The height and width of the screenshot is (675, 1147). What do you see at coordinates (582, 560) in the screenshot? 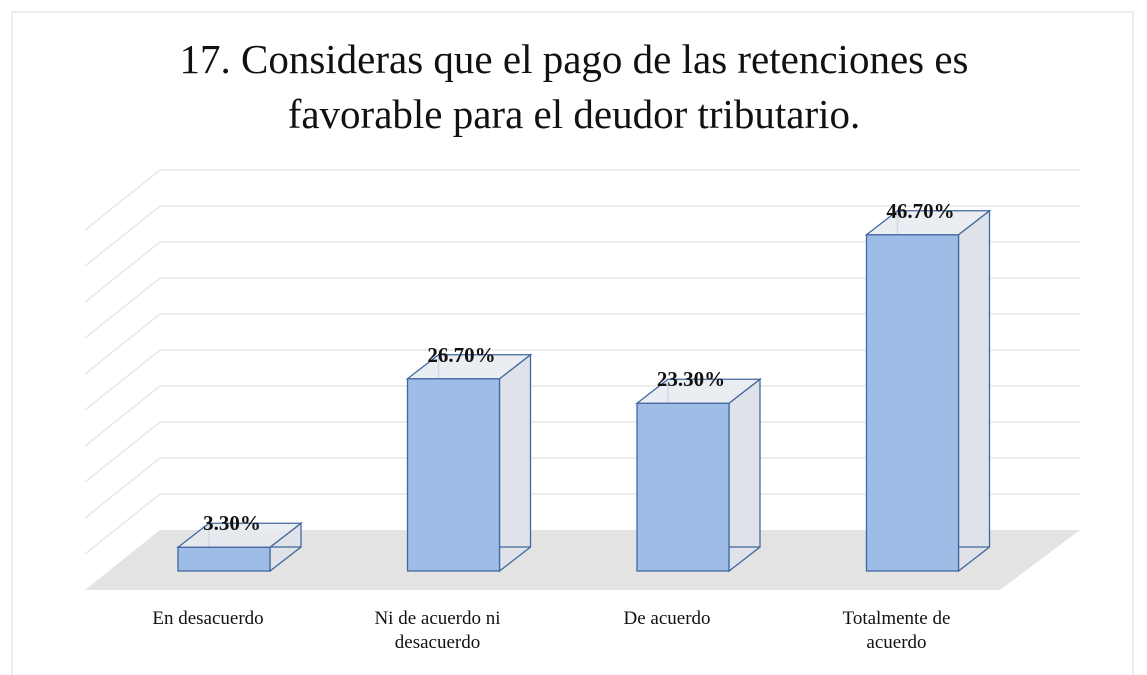
I see `floor` at bounding box center [582, 560].